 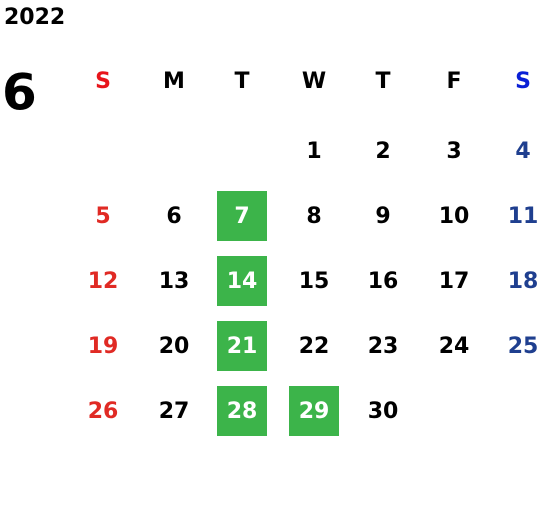 I want to click on day-number: 29, so click(x=314, y=411).